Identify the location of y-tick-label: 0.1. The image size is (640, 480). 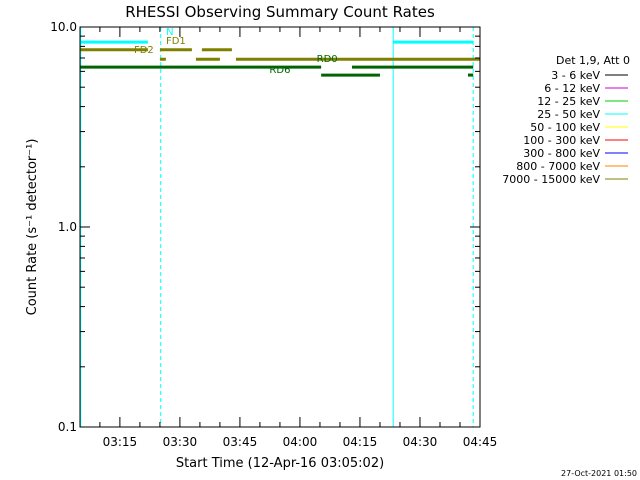
(67, 427).